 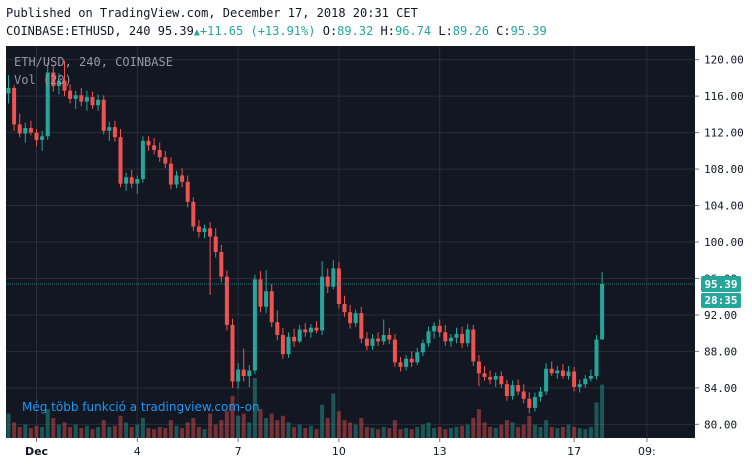 What do you see at coordinates (78, 31) in the screenshot?
I see `symbol-label: COINBASE:ETHUSD, 240` at bounding box center [78, 31].